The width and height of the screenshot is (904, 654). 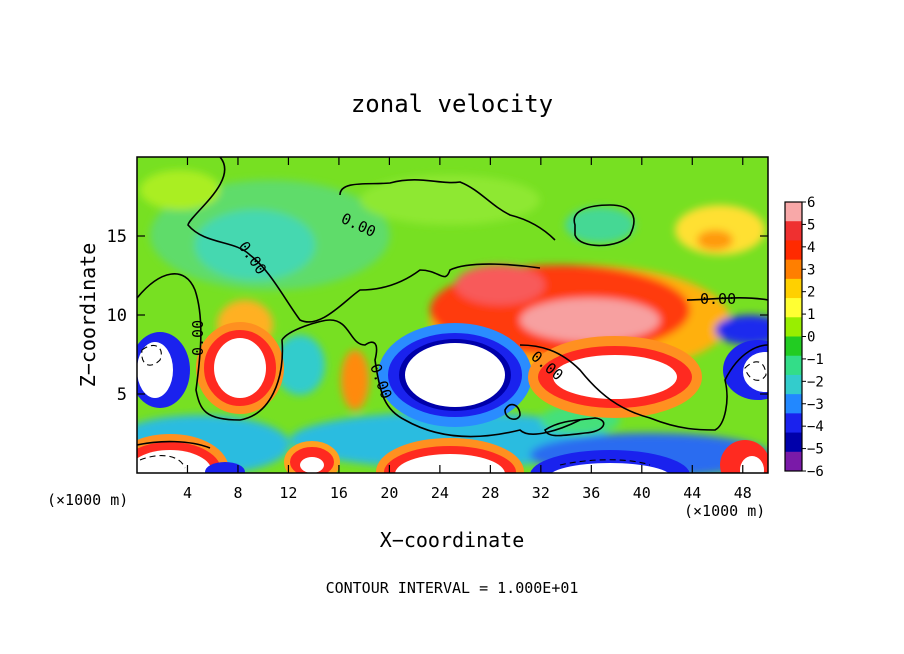 I want to click on x-tick-label: 12, so click(x=288, y=493).